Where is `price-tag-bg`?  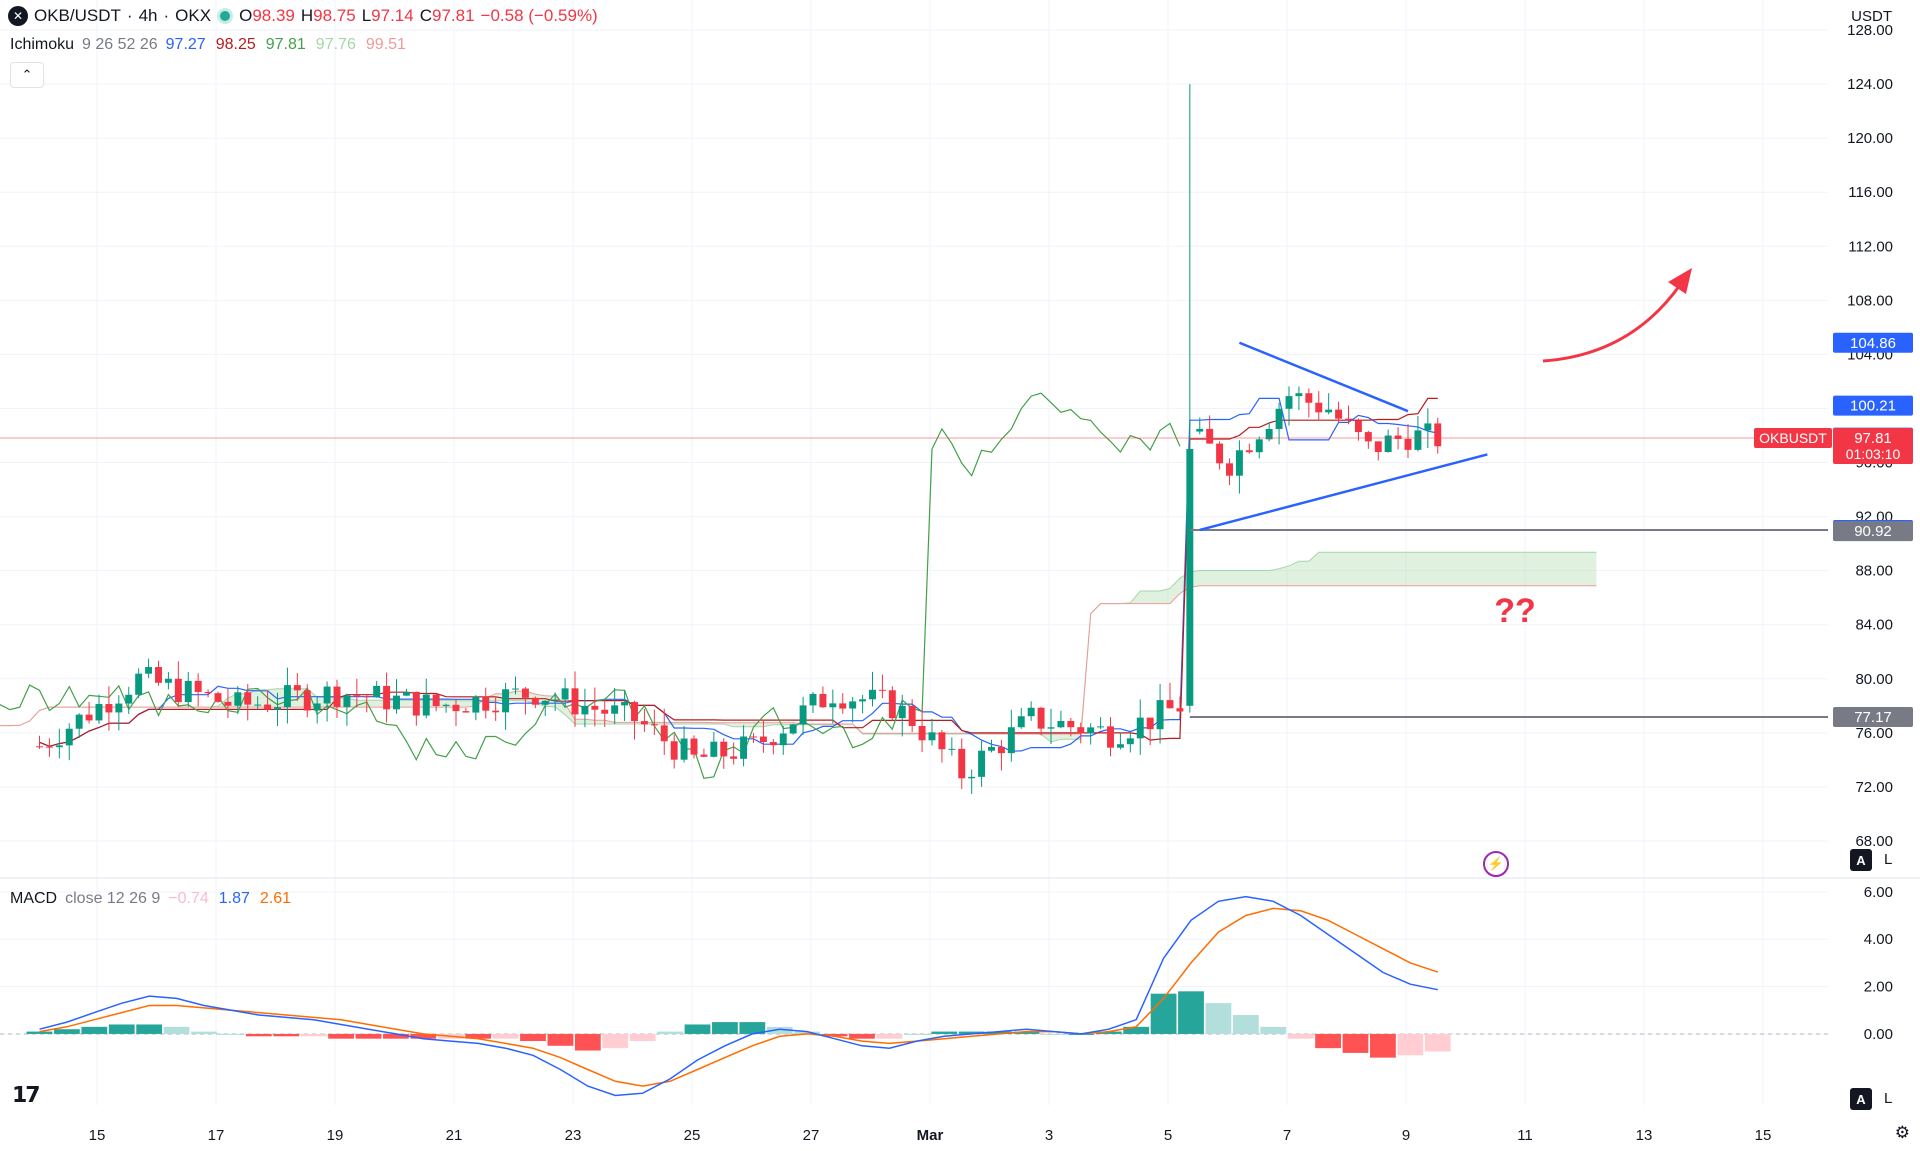 price-tag-bg is located at coordinates (1873, 717).